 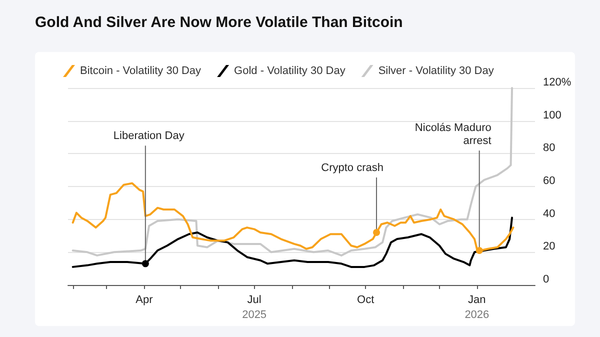 What do you see at coordinates (549, 246) in the screenshot?
I see `y-tick-label: 20` at bounding box center [549, 246].